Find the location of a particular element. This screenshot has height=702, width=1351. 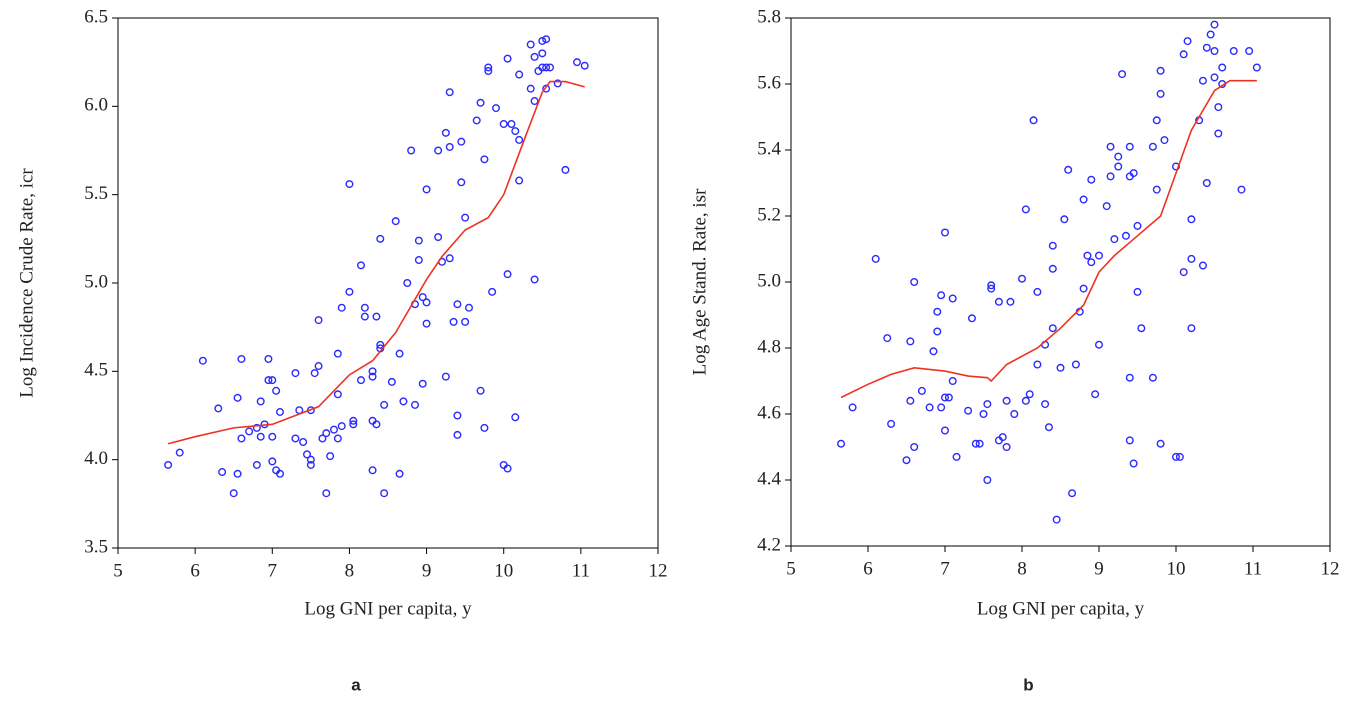

y-axis-title: Log Age Stand. Rate, isr is located at coordinates (699, 281).